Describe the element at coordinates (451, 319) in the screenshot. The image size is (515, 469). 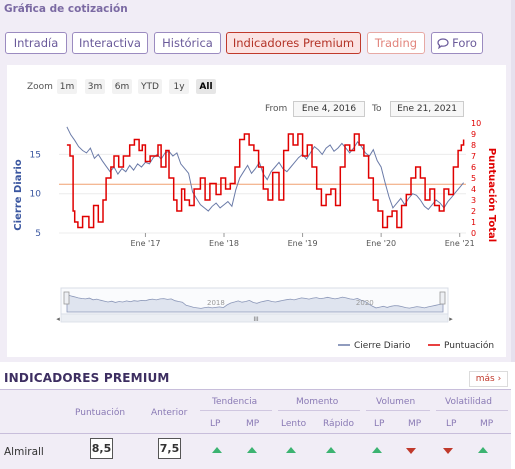
I see `scroll-right-icon: ▸` at that location.